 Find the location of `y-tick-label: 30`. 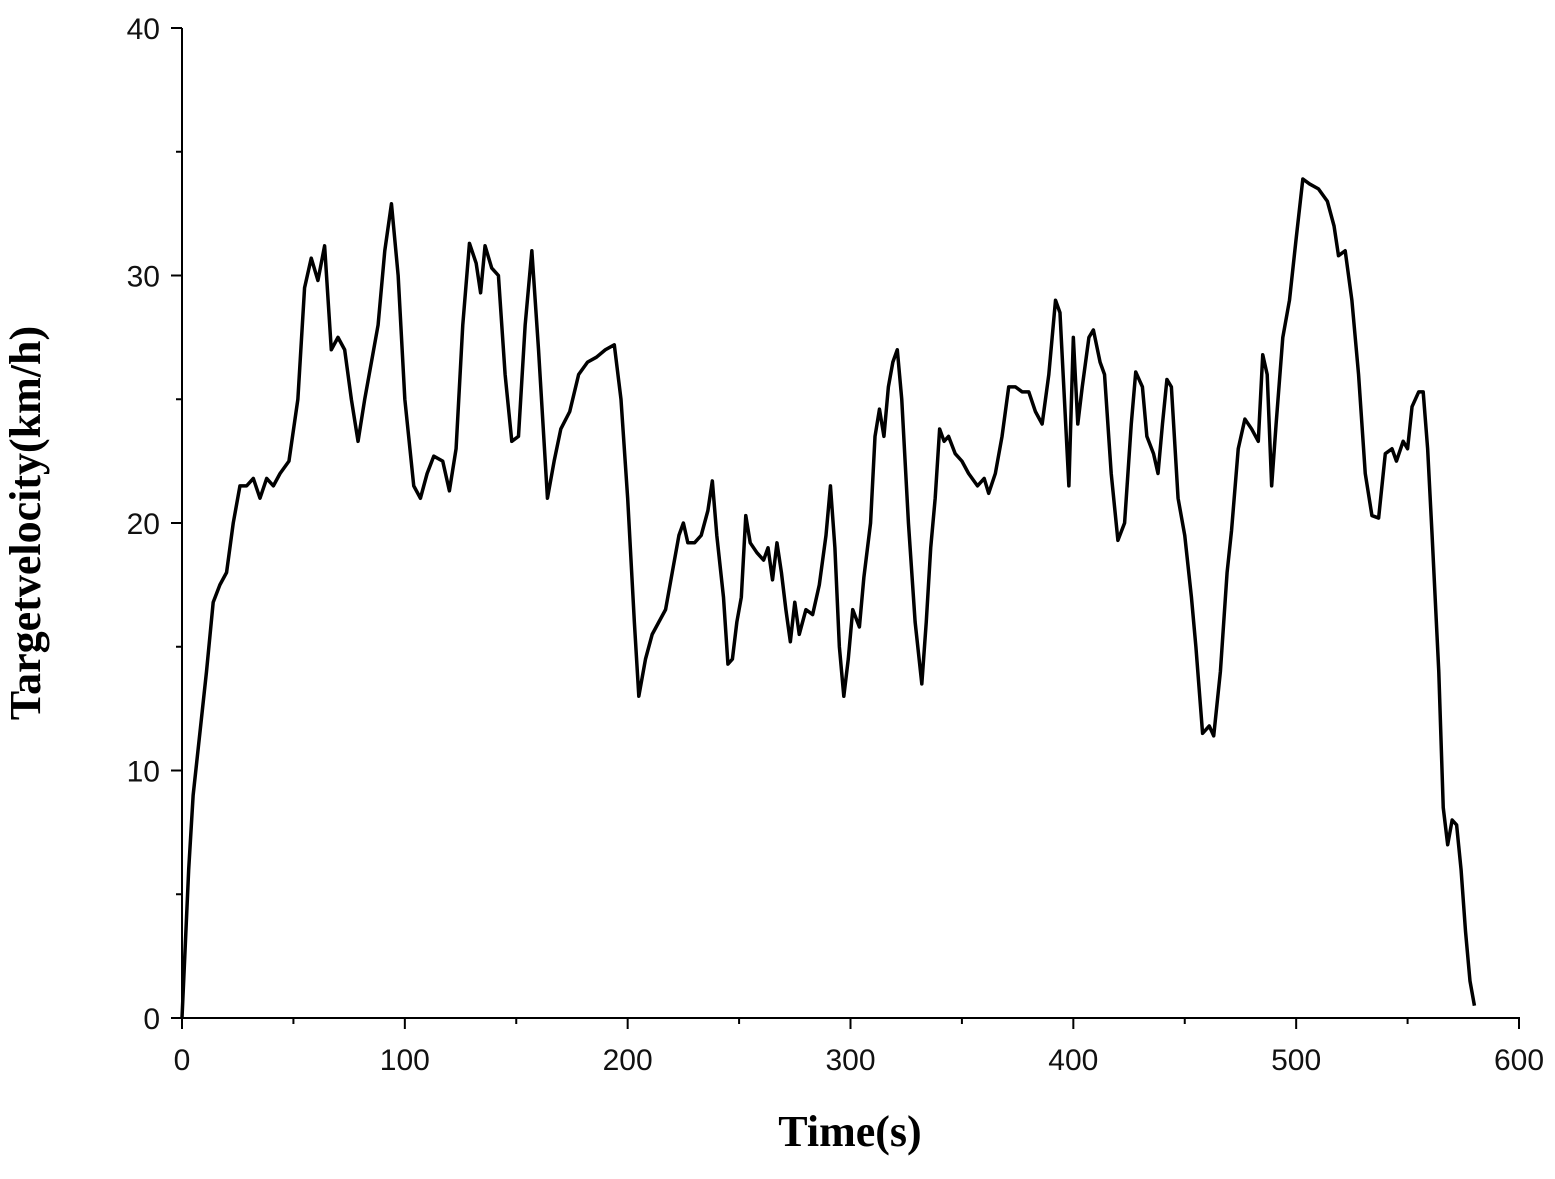

y-tick-label: 30 is located at coordinates (143, 277).